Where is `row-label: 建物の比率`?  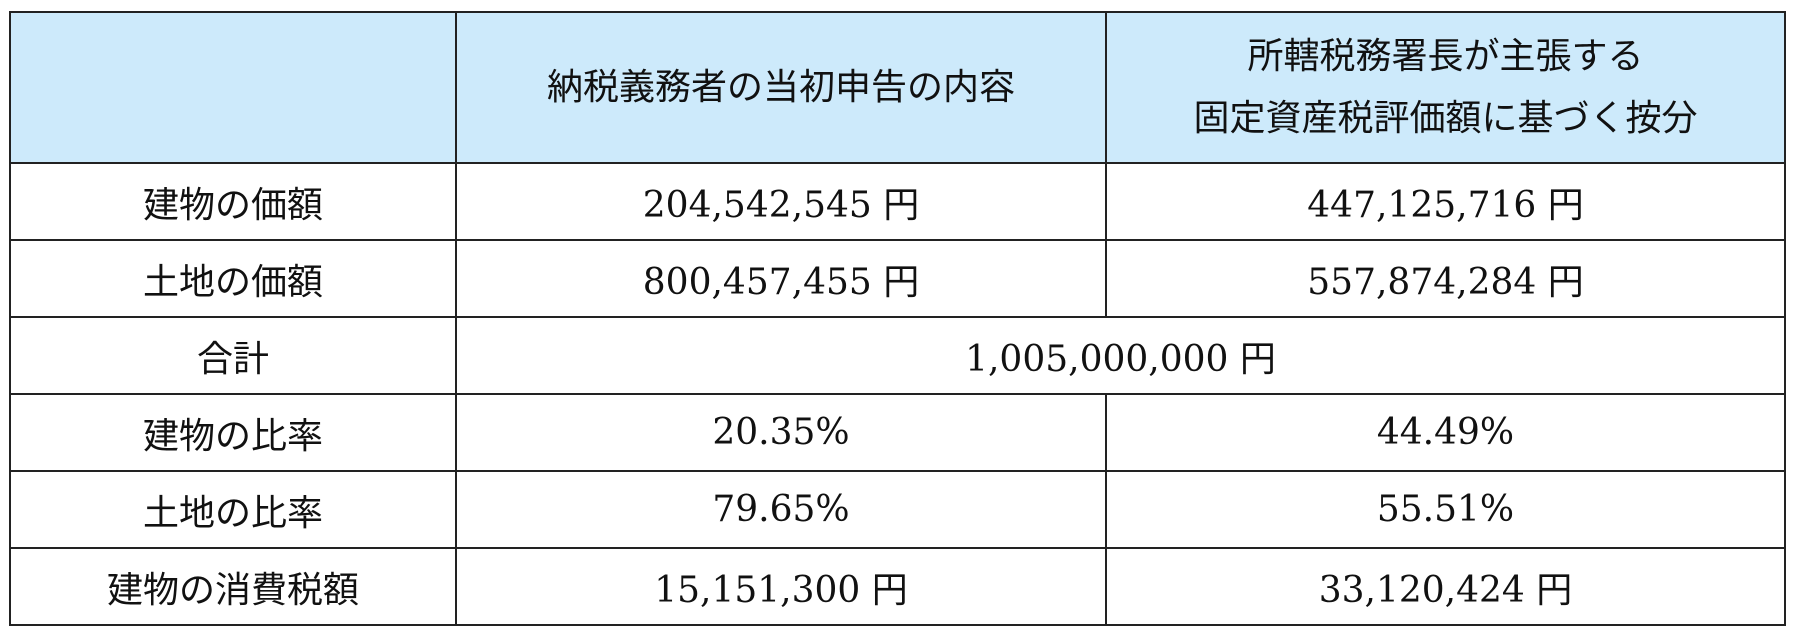
row-label: 建物の比率 is located at coordinates (233, 432).